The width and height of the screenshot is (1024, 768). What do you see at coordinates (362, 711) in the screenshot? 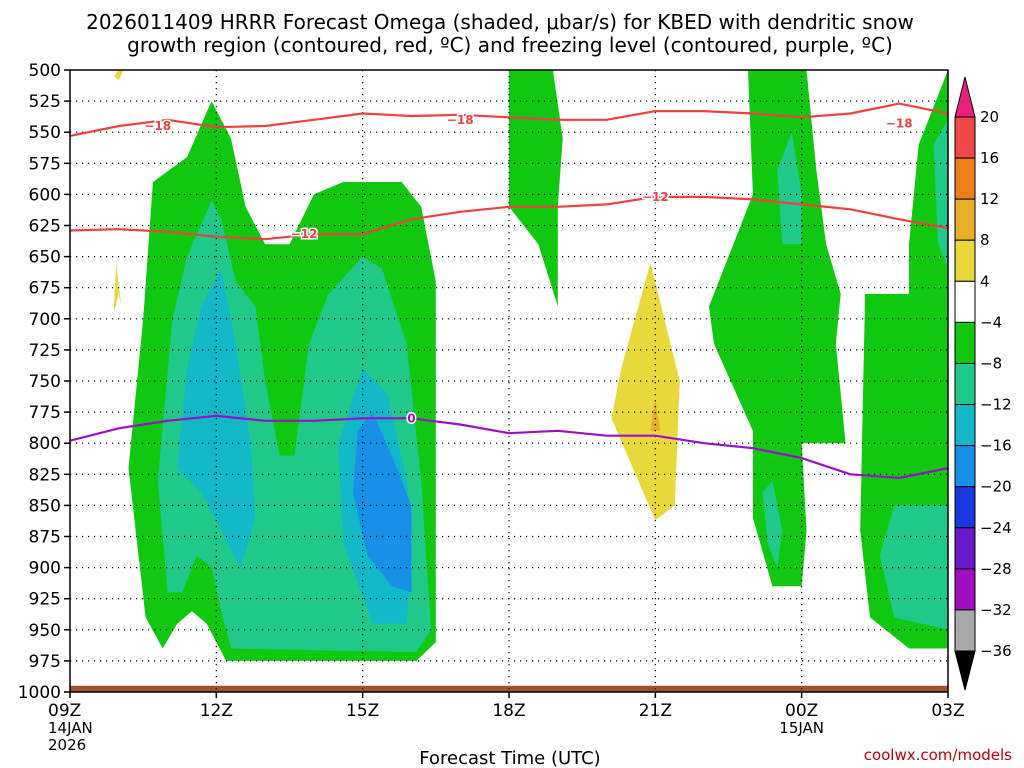
I see `x-tick-label-15-0: 15Z` at bounding box center [362, 711].